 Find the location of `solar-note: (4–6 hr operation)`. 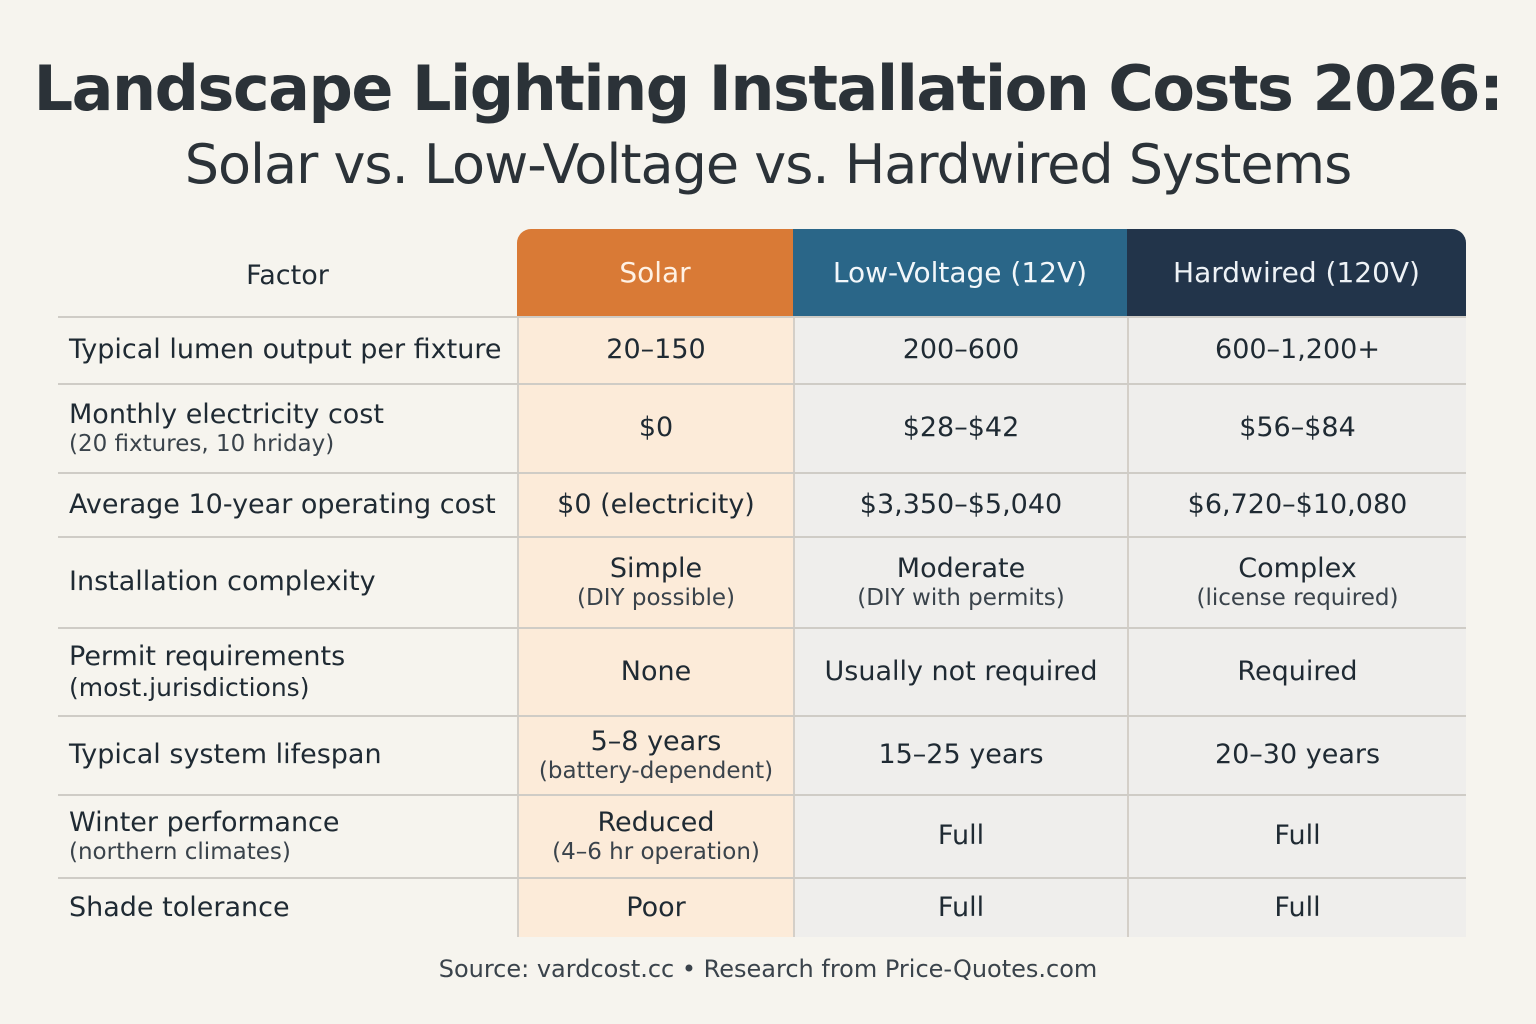

solar-note: (4–6 hr operation) is located at coordinates (656, 851).